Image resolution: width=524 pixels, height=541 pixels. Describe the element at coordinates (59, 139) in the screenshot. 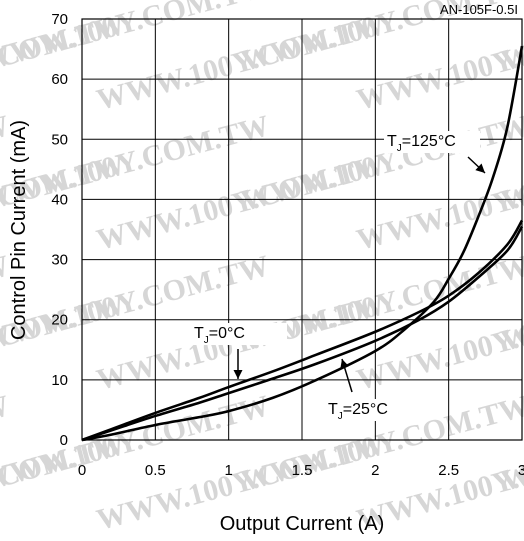

I see `y-tick-label: 50` at that location.